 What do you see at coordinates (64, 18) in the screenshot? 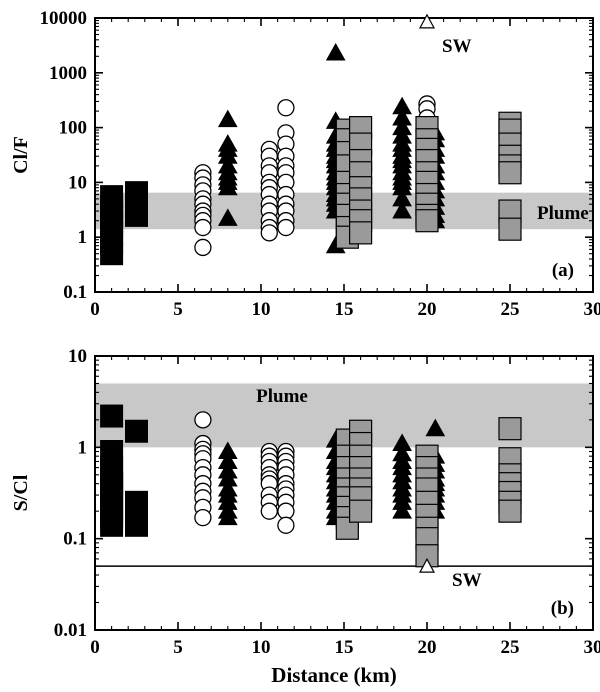
I see `y-tick-label: 10000` at bounding box center [64, 18].